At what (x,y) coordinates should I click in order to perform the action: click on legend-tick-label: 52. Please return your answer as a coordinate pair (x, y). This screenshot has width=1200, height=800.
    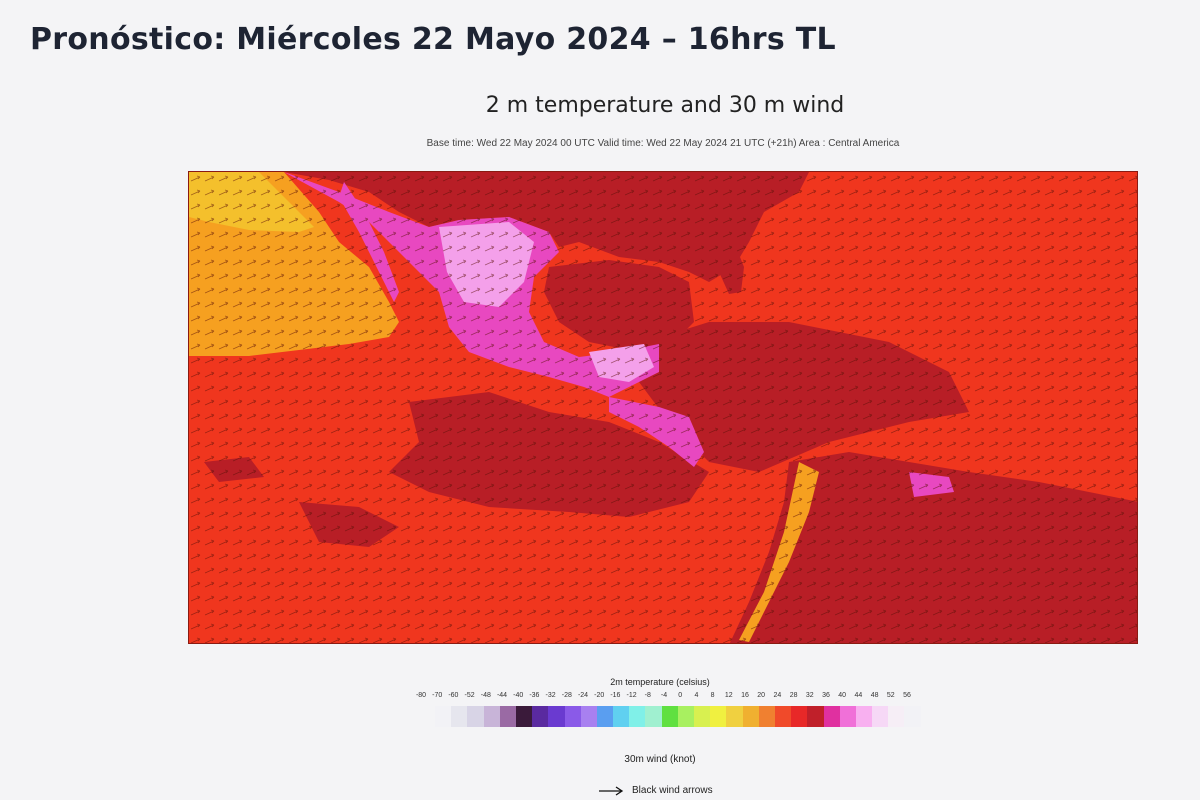
    Looking at the image, I should click on (890, 695).